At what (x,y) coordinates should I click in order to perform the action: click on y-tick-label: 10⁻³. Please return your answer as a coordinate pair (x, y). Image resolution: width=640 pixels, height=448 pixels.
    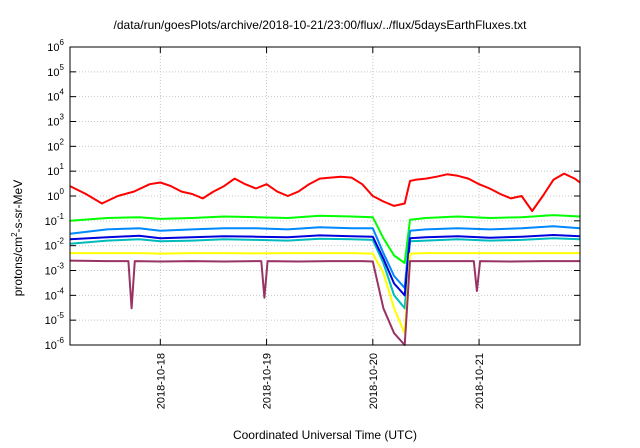
    Looking at the image, I should click on (55, 270).